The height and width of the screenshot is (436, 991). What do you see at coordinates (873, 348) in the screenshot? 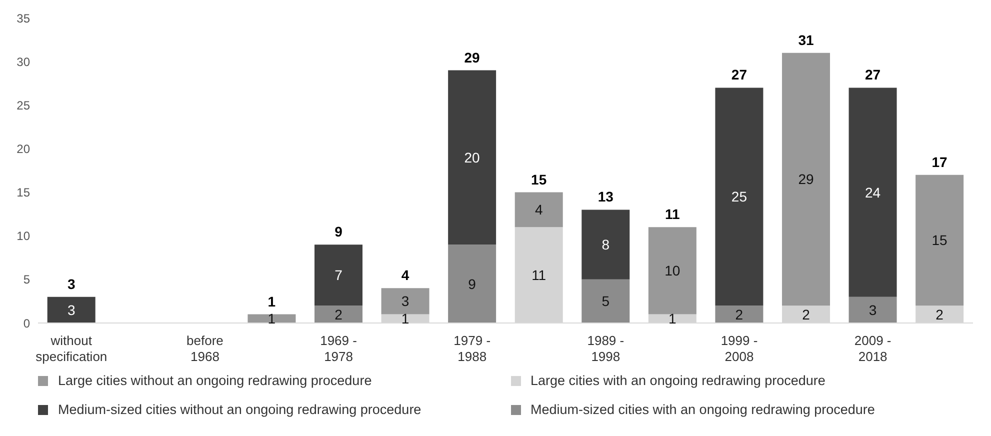
I see `x-tick-label: 2009 - 2018` at bounding box center [873, 348].